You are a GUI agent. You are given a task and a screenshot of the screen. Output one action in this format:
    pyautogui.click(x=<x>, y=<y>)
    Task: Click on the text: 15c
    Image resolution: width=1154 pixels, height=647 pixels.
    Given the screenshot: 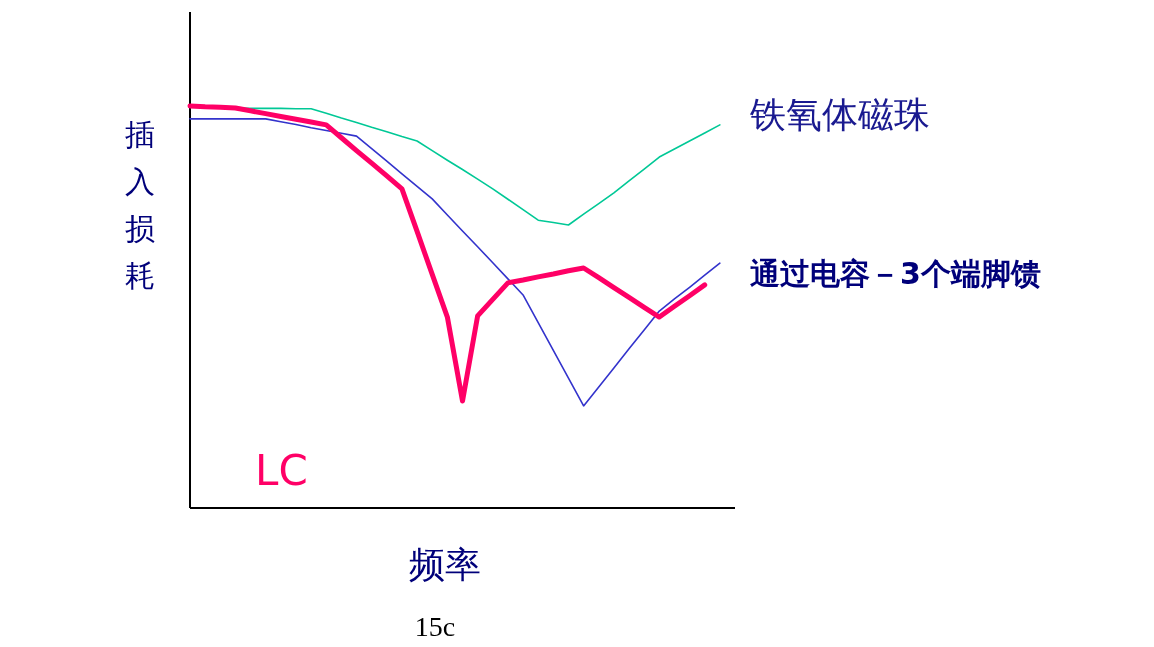 What is the action you would take?
    pyautogui.click(x=435, y=627)
    